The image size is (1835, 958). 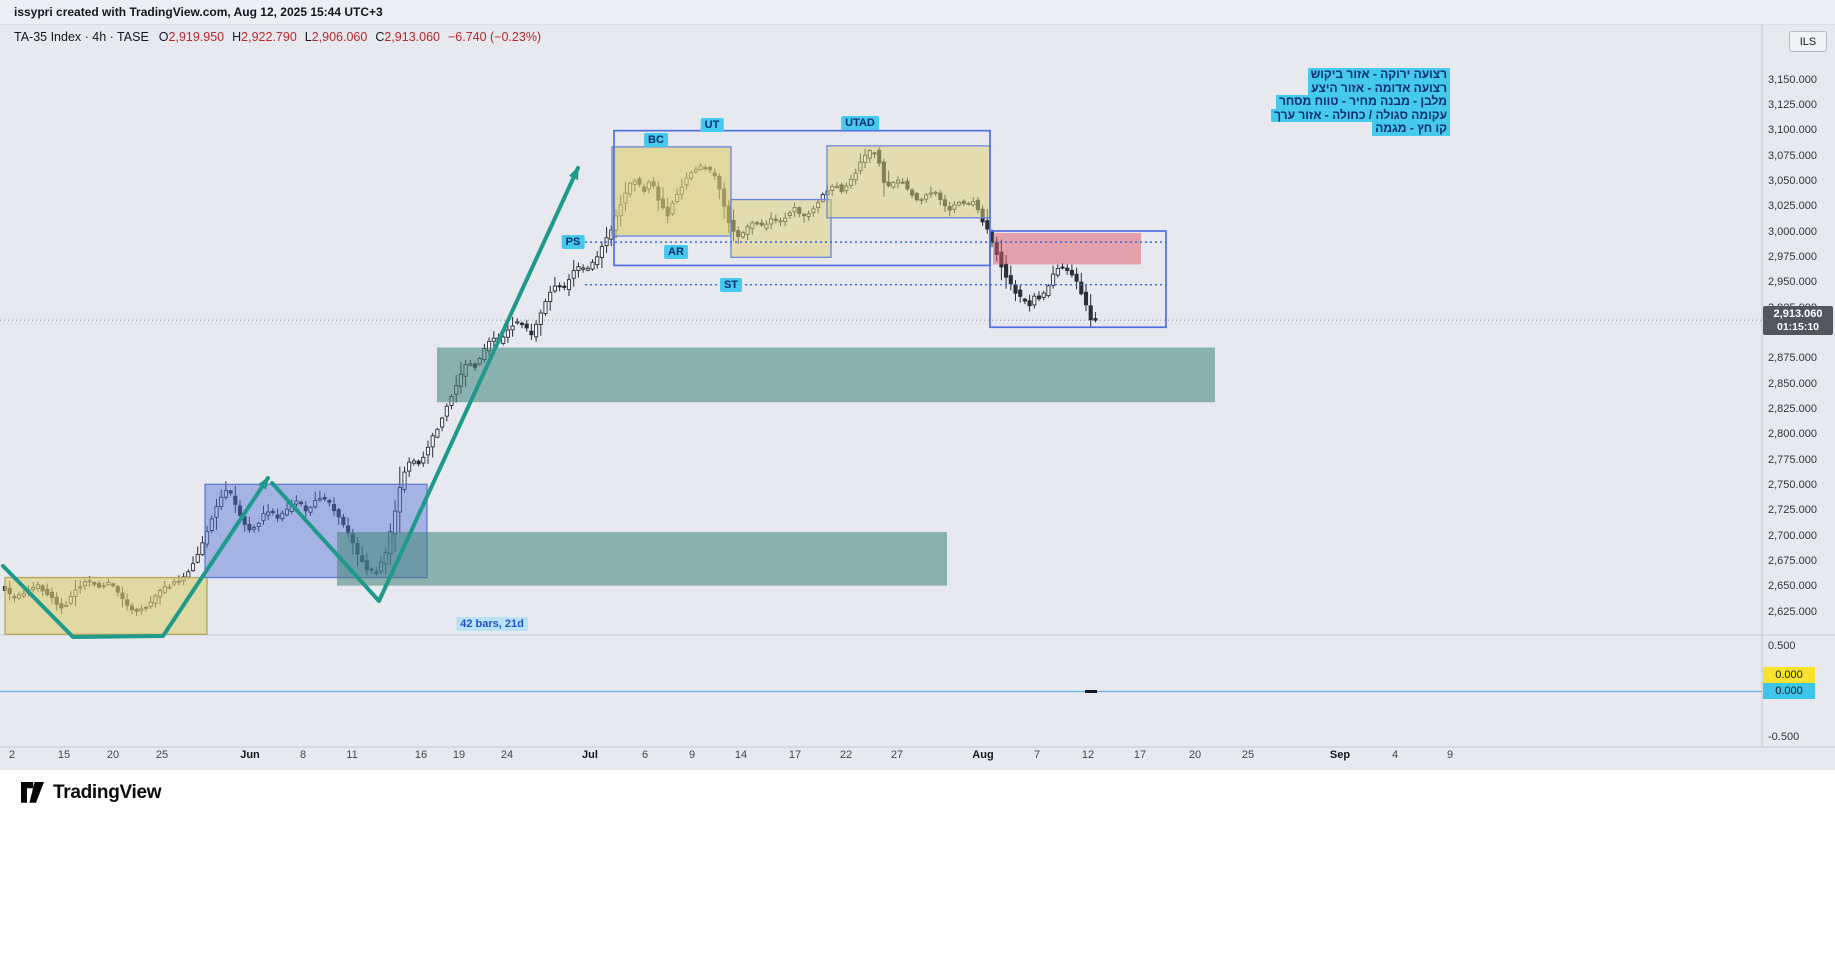 I want to click on price-tick: 2,725.000, so click(x=1792, y=510).